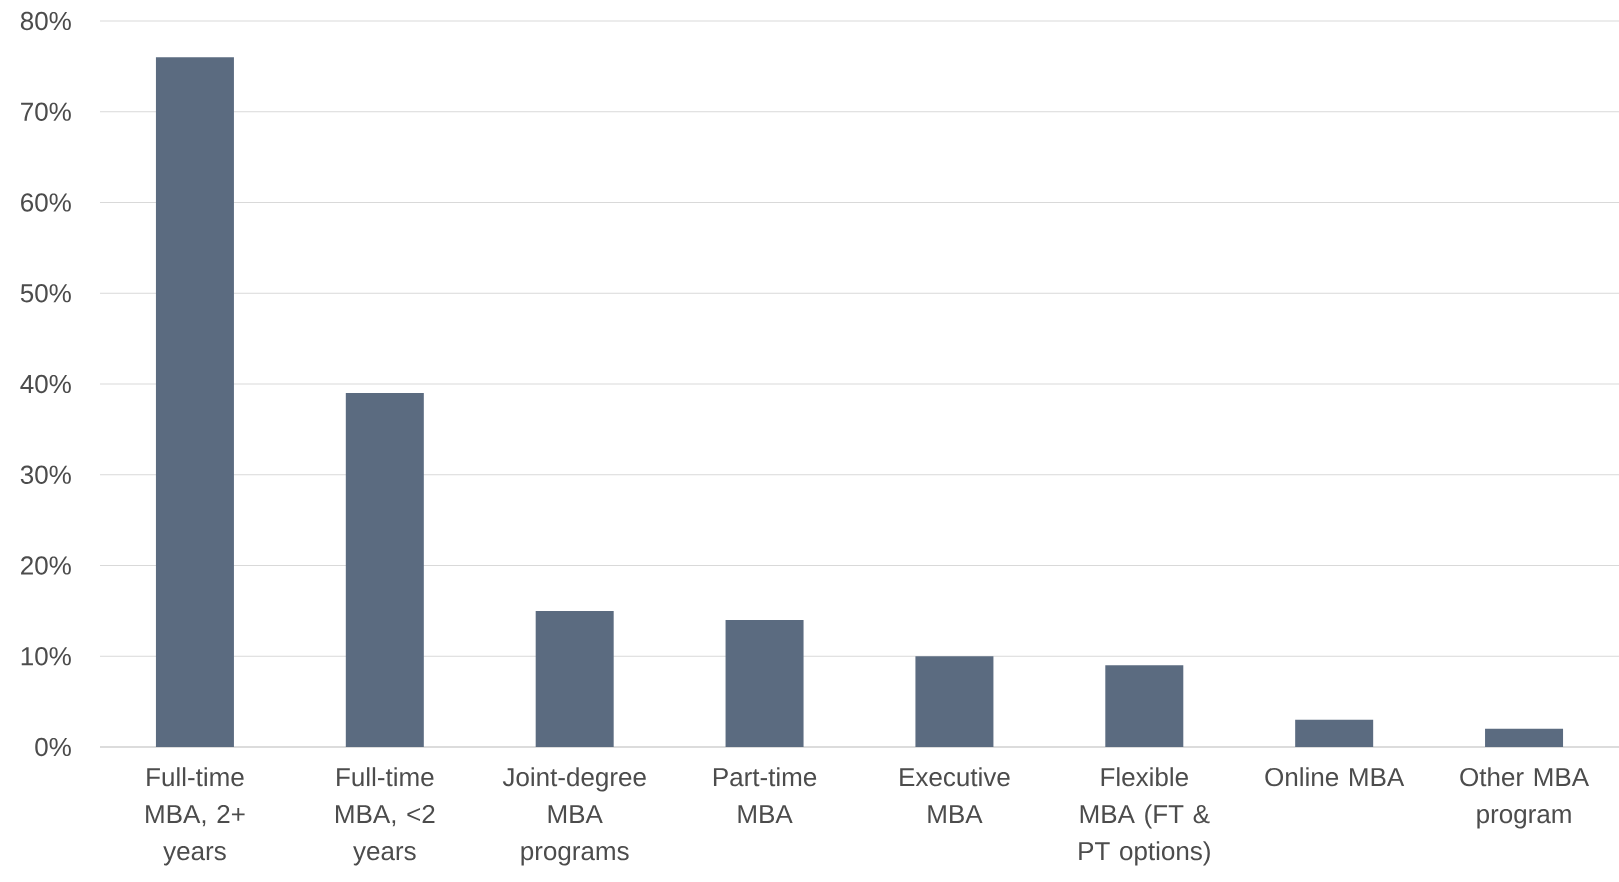  I want to click on y-tick-label: 20%, so click(46, 565).